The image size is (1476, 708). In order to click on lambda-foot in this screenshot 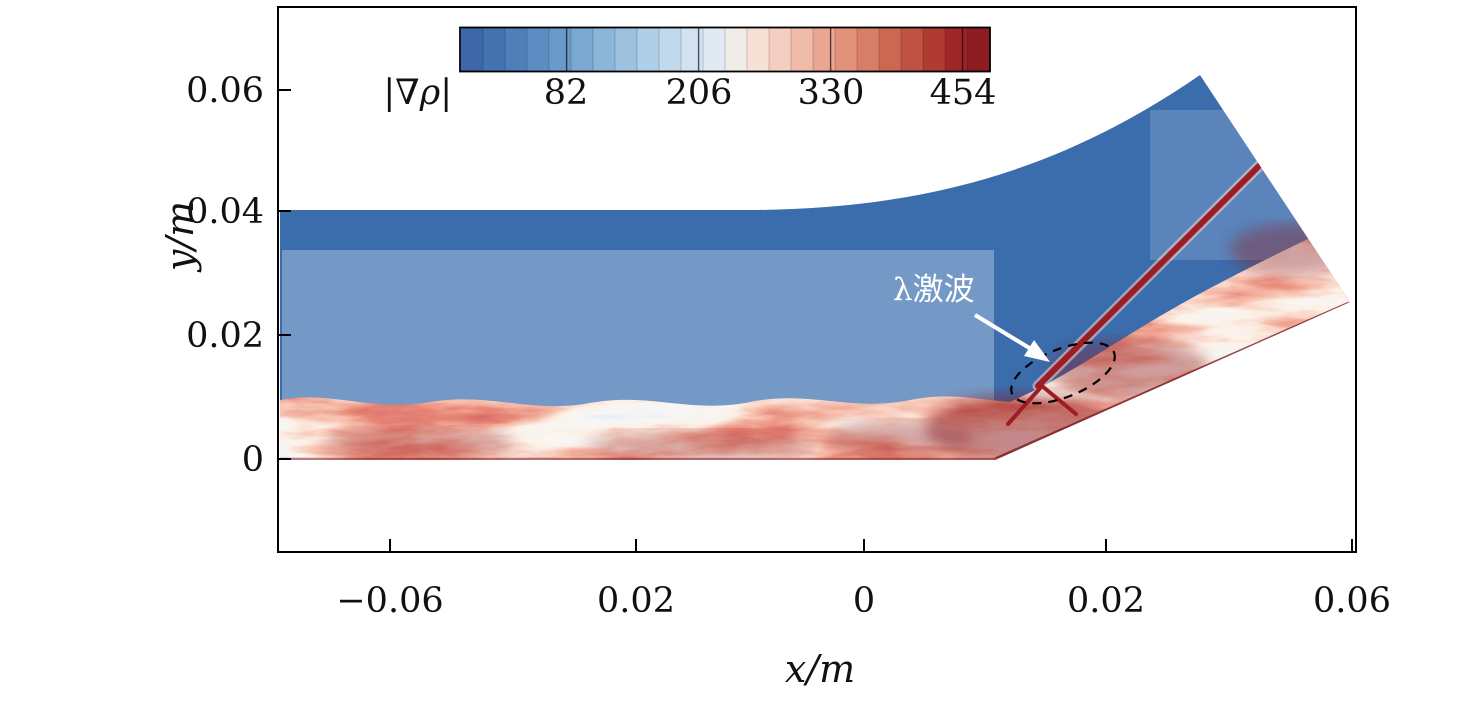, I will do `click(1042, 405)`.